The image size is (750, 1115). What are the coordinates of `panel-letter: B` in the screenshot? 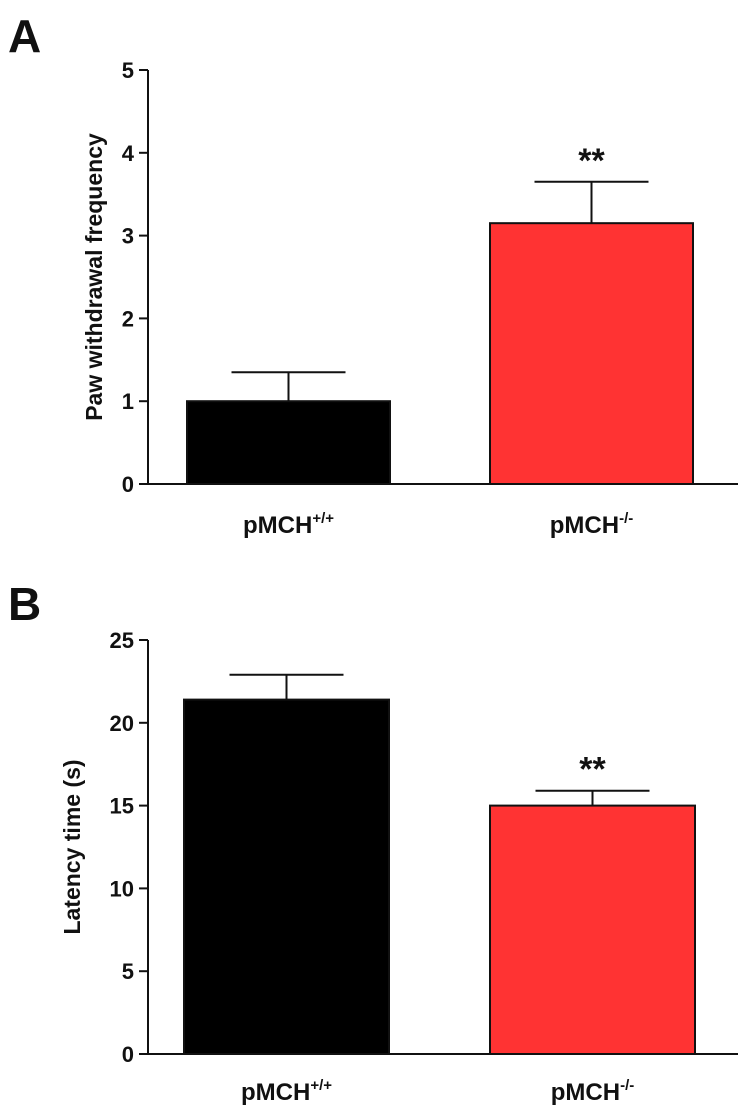 It's located at (24, 604).